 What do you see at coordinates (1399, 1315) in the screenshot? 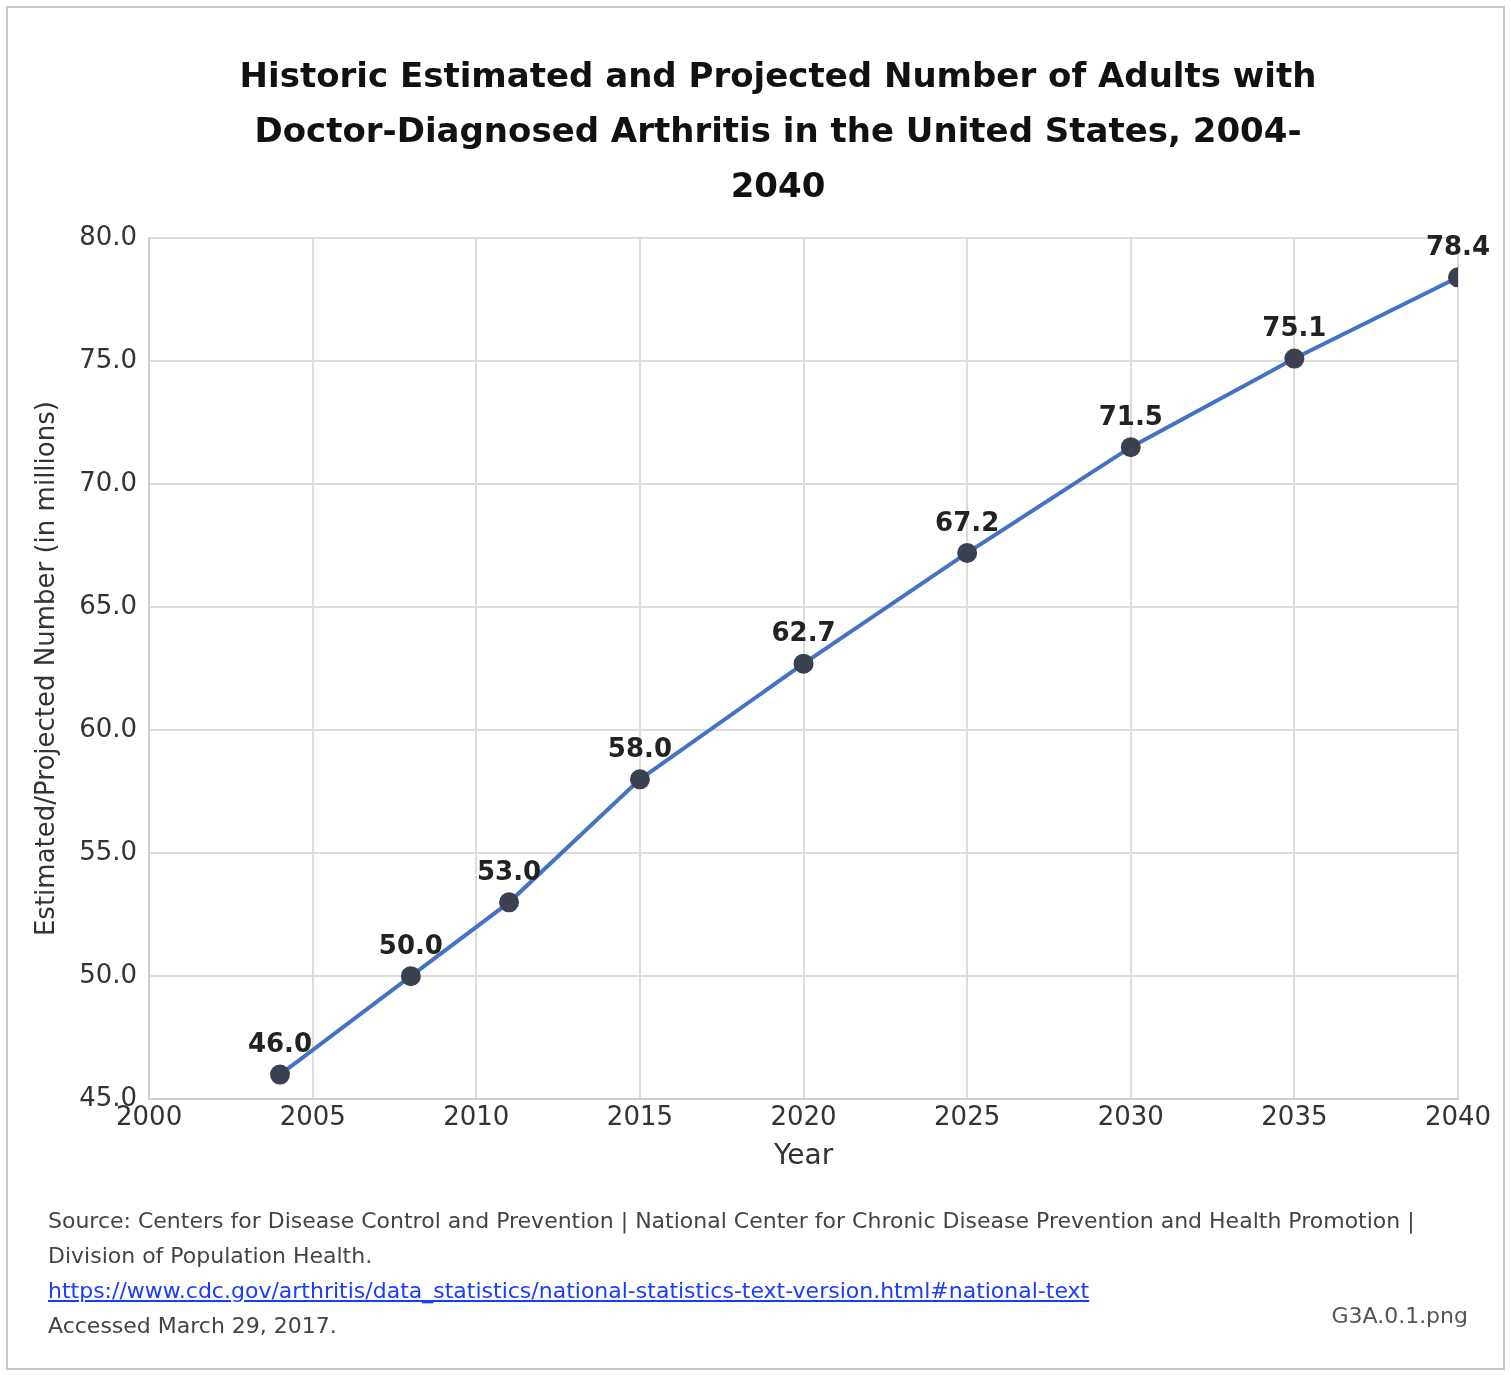
I see `text: G3A.0.1.png` at bounding box center [1399, 1315].